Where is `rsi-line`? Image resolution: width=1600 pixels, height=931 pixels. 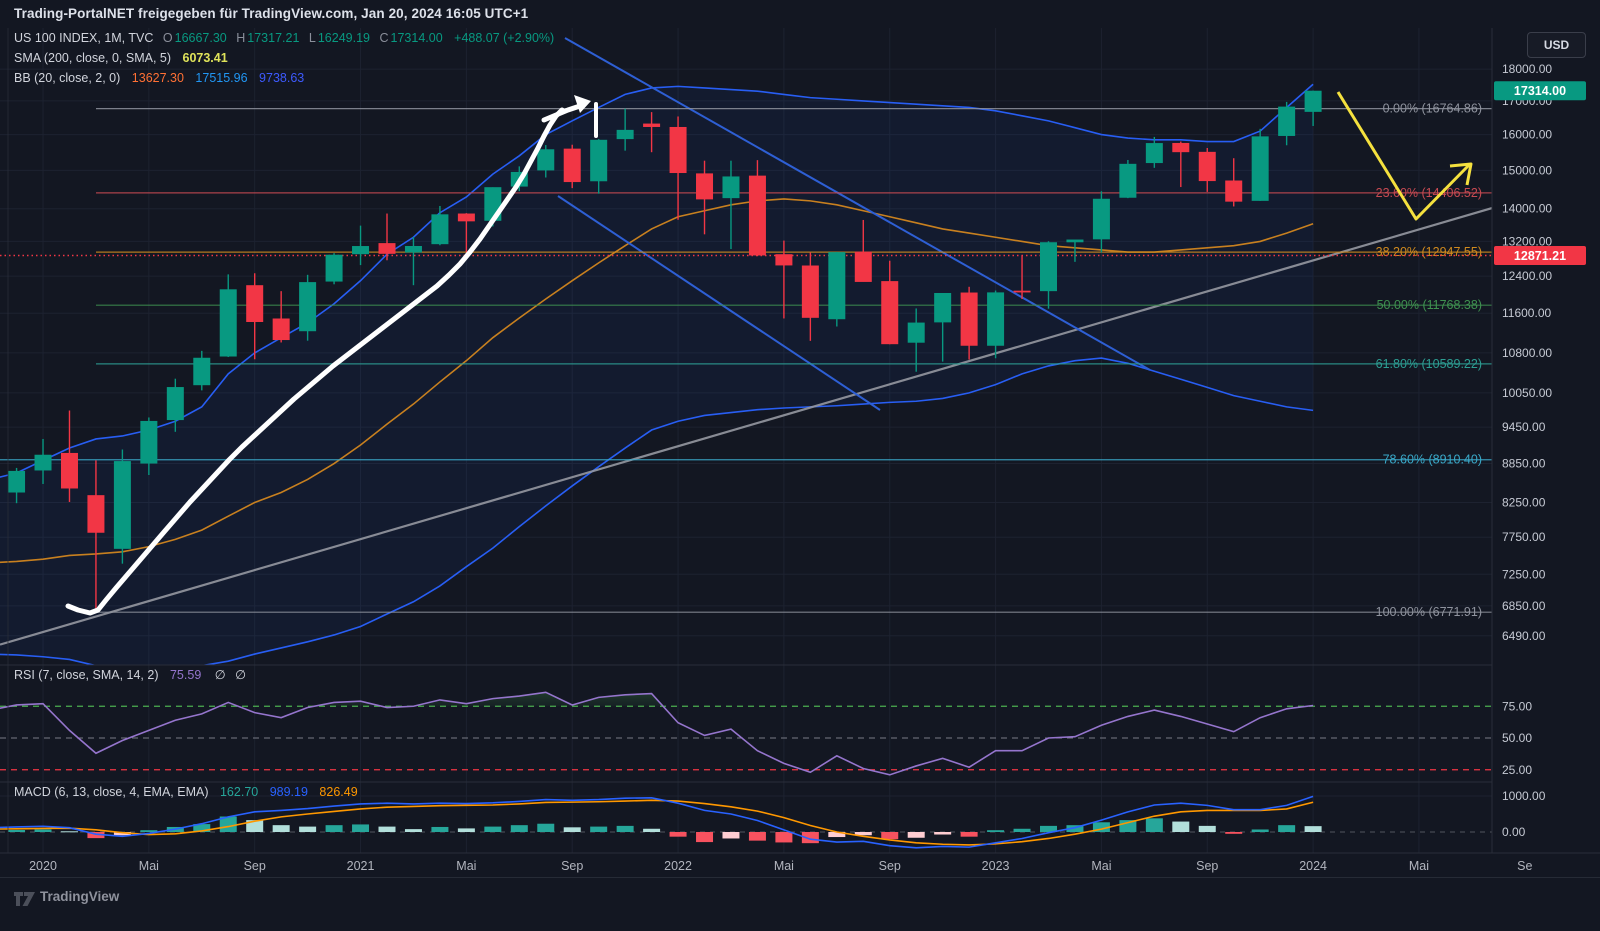
rsi-line is located at coordinates (657, 733).